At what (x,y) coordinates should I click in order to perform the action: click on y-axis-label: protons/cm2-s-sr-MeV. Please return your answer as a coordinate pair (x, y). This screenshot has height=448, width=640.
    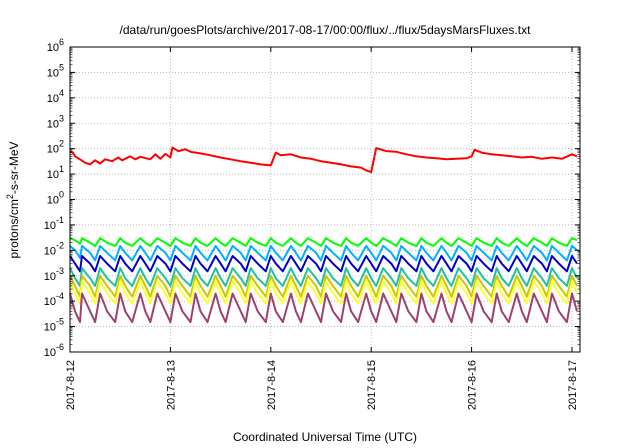
    Looking at the image, I should click on (13, 199).